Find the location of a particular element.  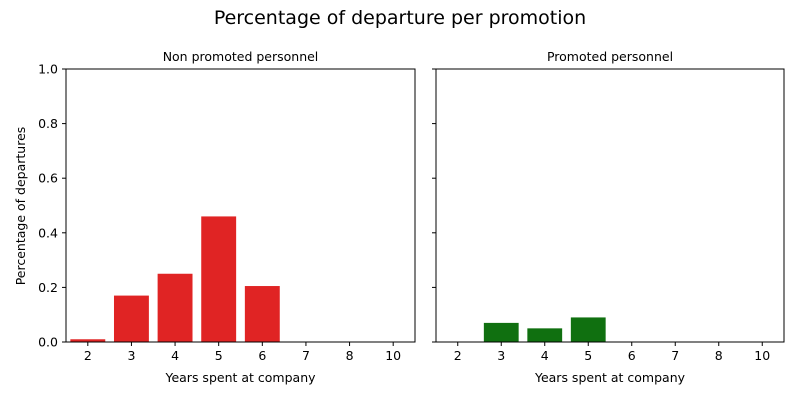

y-tick-group: 0.0 0.2 0.4 0.6 0.8 1.0 is located at coordinates (52, 206).